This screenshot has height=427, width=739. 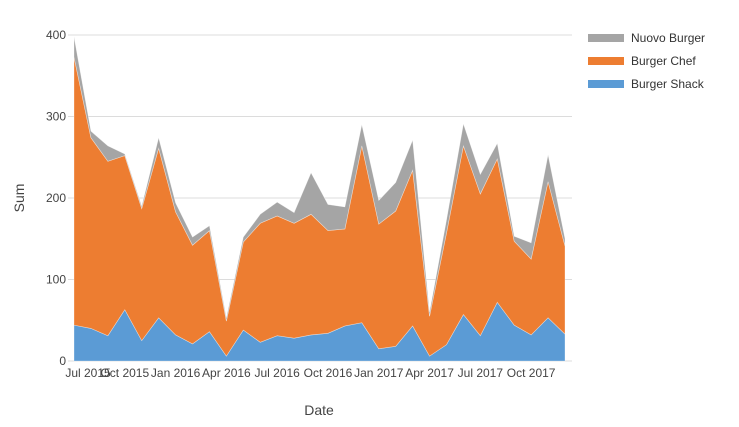 I want to click on x-tick-label: Apr 2017, so click(x=429, y=373).